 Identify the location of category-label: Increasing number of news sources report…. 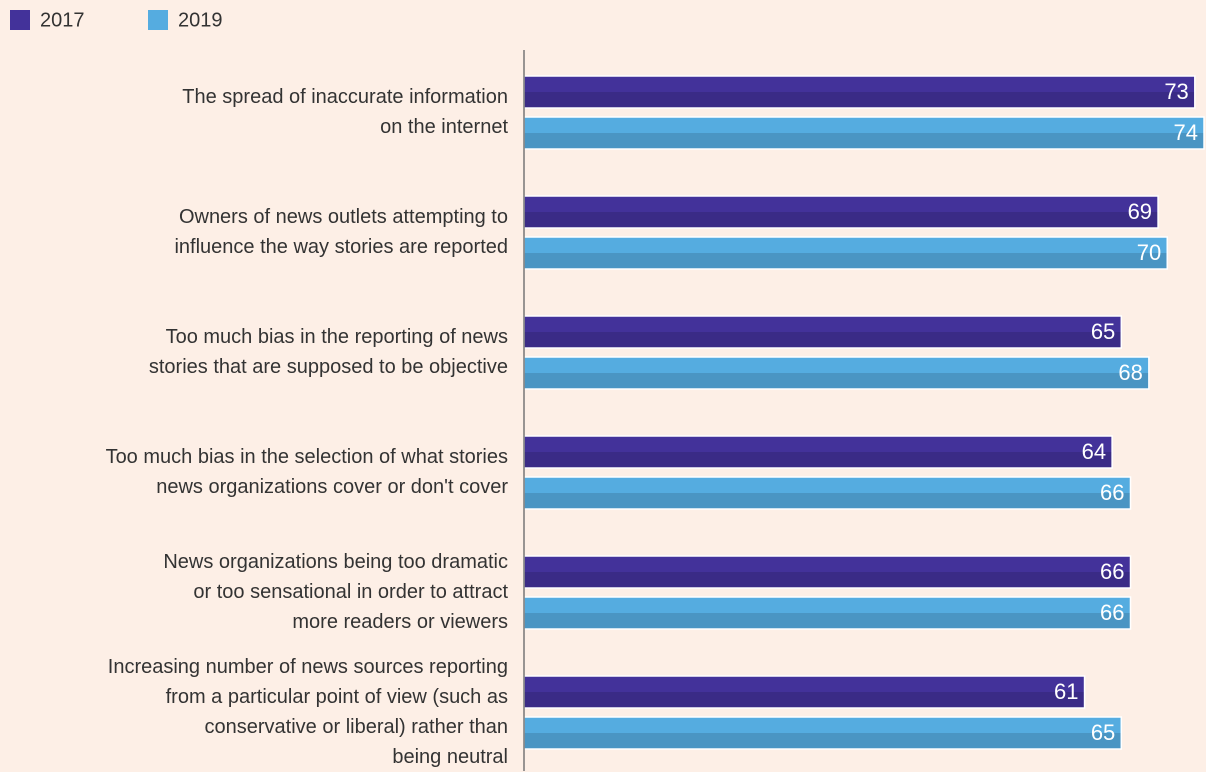
(307, 712).